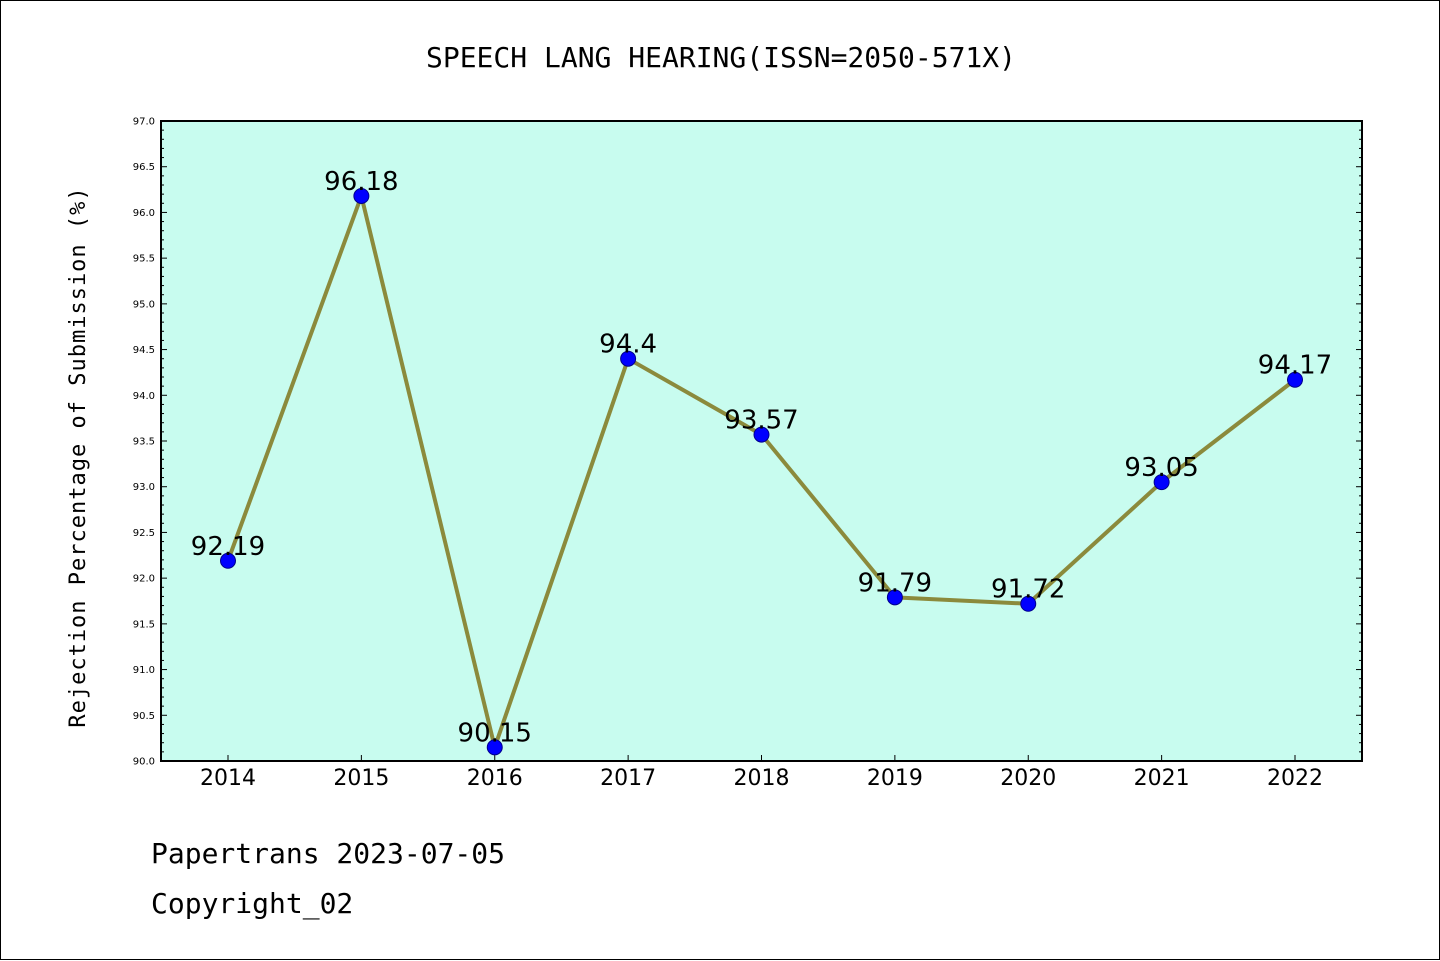 Image resolution: width=1440 pixels, height=961 pixels. I want to click on chart-title: SPEECH LANG HEARING(ISSN=2050-571X), so click(721, 57).